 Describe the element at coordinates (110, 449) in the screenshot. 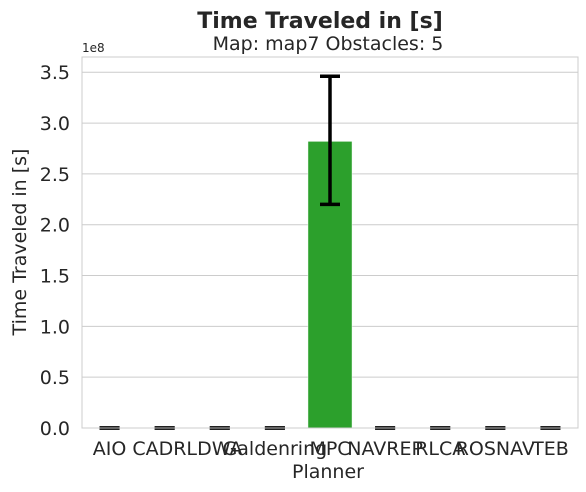

I see `x-tick-label: AIO` at that location.